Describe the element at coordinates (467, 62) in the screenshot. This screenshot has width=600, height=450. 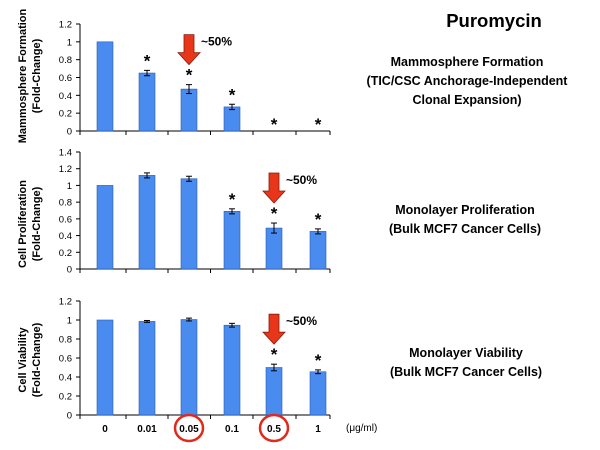
I see `panel-1-desc-line1: Mammosphere Formation` at that location.